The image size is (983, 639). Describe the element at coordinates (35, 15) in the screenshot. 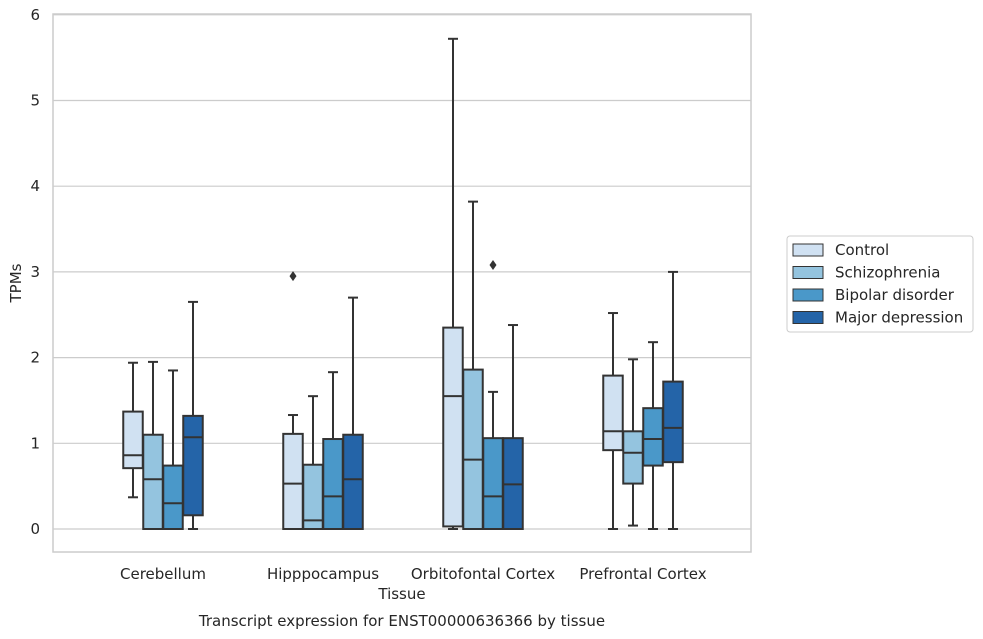

I see `y-tick-label: 6` at that location.